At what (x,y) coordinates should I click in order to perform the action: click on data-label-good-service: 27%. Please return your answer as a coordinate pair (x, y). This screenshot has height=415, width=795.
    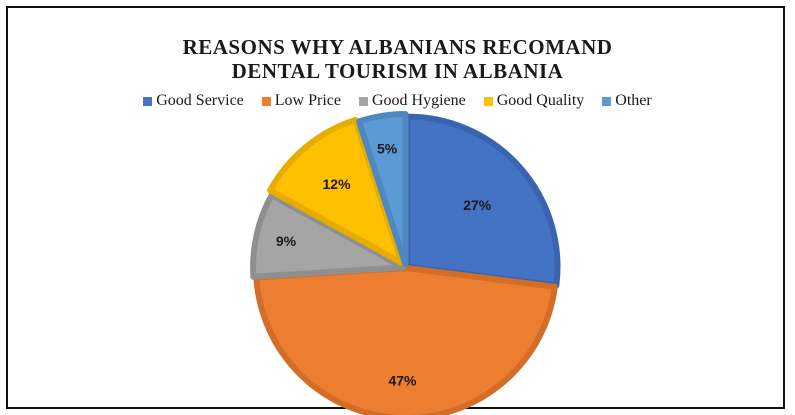
    Looking at the image, I should click on (477, 205).